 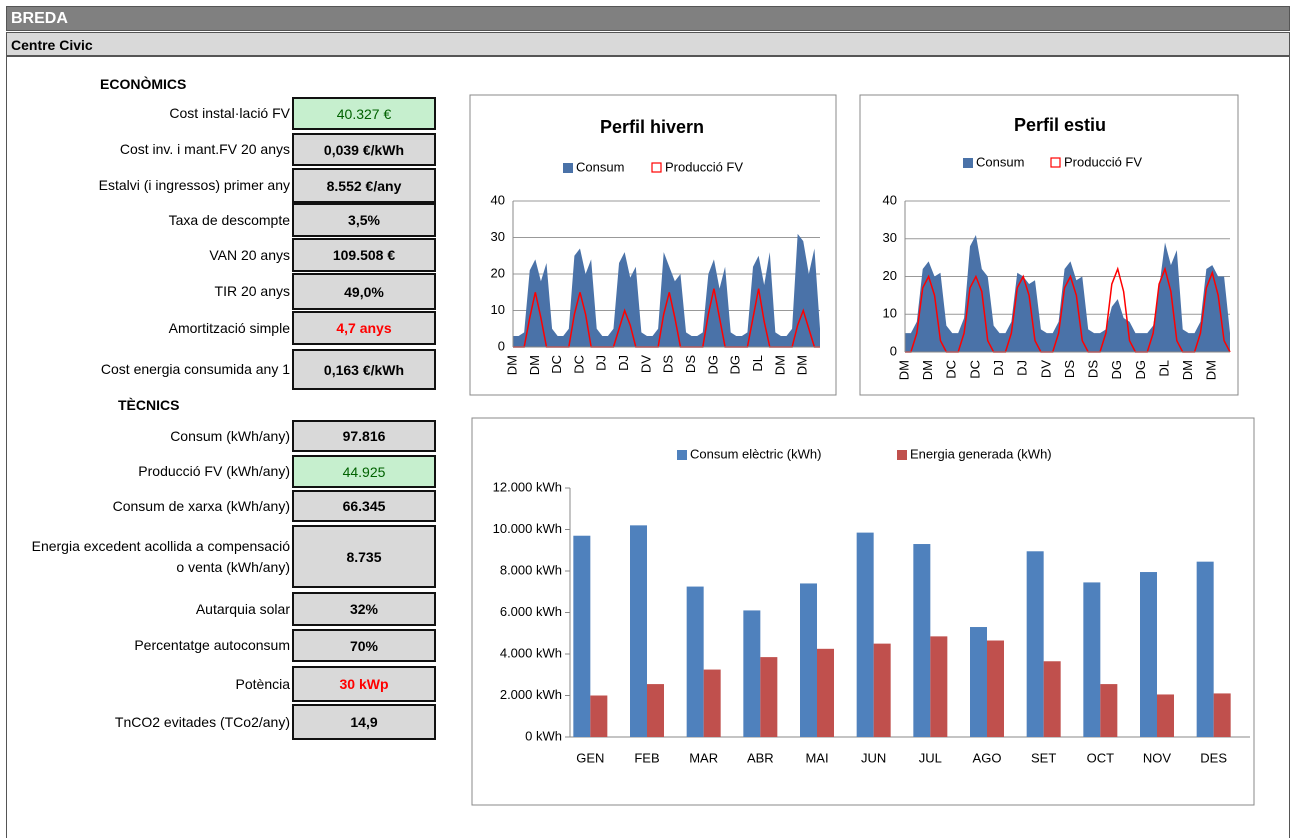 I want to click on x-tick-label: GEN, so click(x=590, y=757).